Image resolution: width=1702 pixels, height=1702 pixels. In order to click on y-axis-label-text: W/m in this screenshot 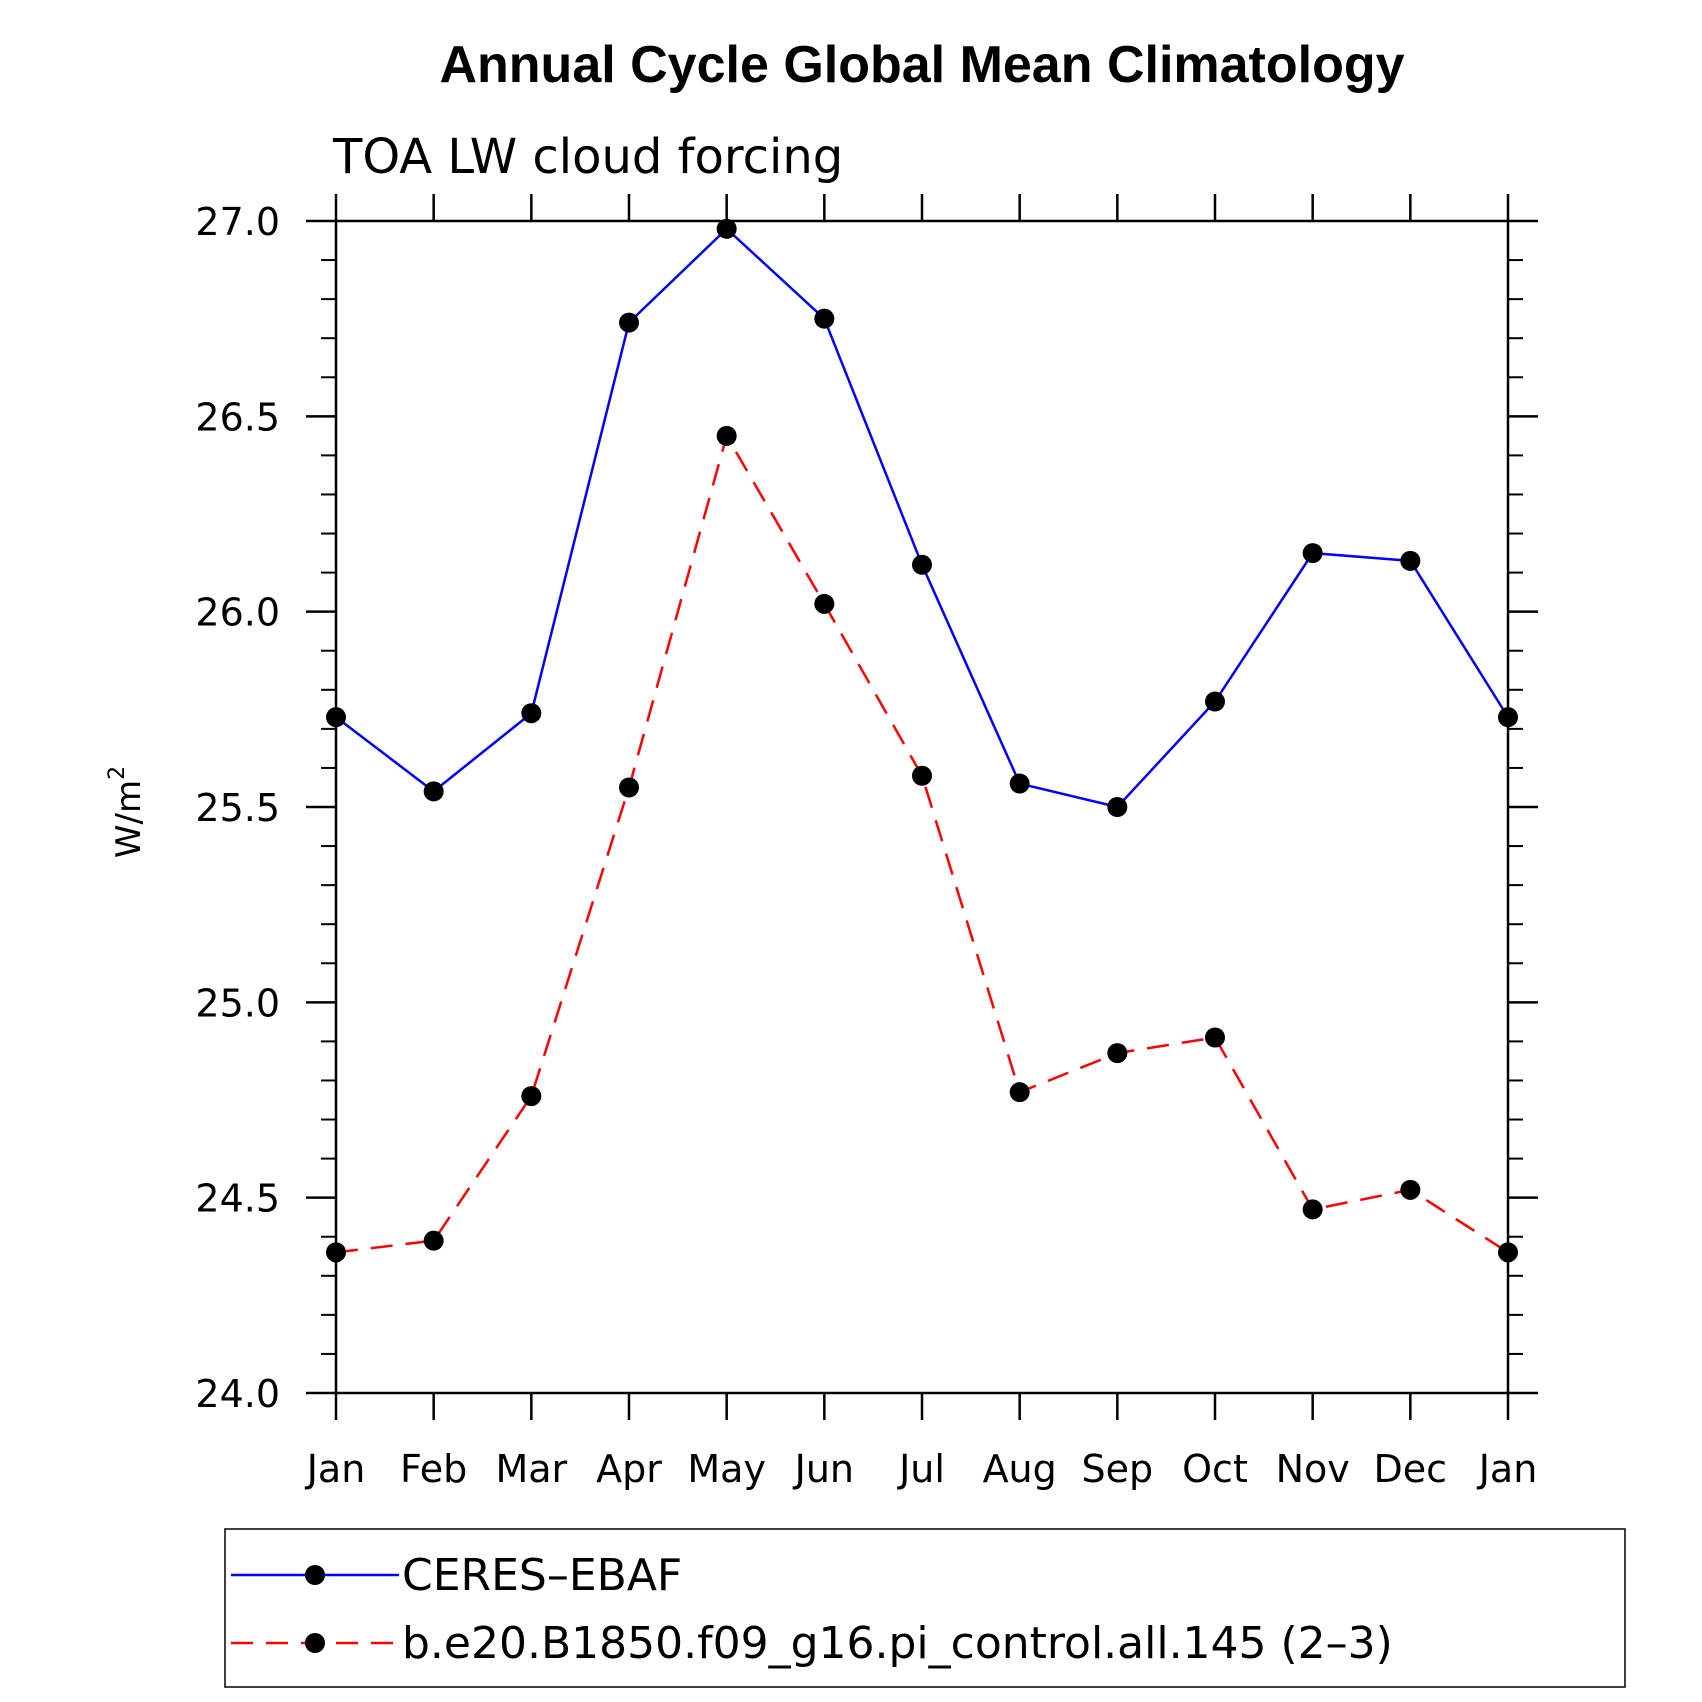, I will do `click(129, 819)`.